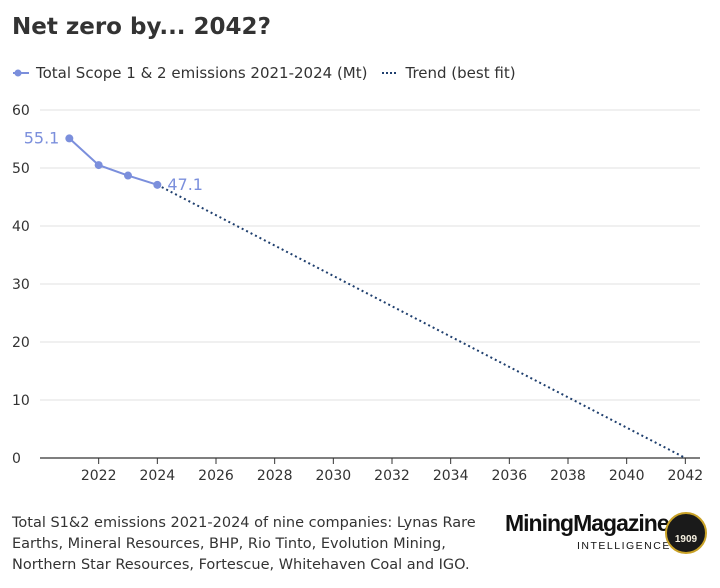  Describe the element at coordinates (460, 73) in the screenshot. I see `legend-trend-label: Trend (best fit)` at that location.